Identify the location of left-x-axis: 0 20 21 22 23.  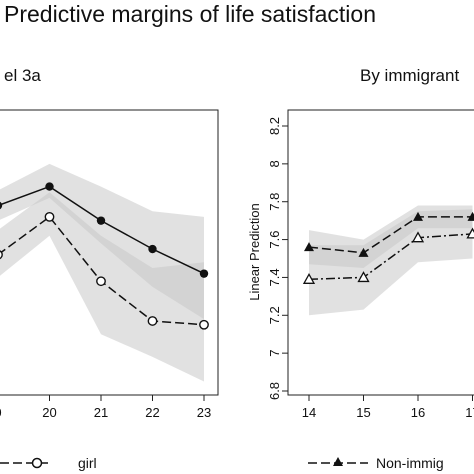
(105, 407).